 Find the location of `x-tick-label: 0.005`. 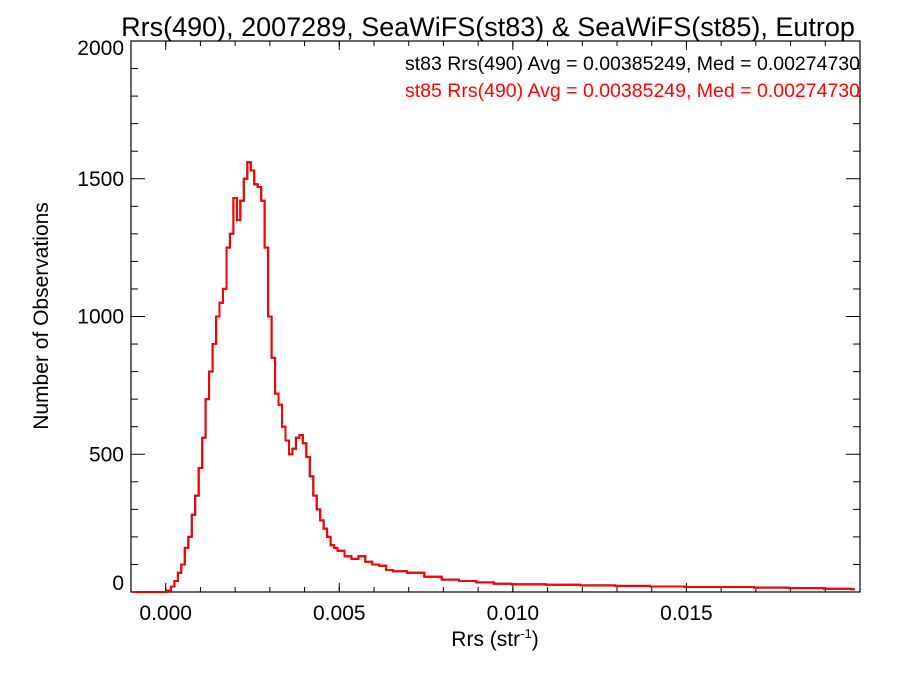

x-tick-label: 0.005 is located at coordinates (339, 613).